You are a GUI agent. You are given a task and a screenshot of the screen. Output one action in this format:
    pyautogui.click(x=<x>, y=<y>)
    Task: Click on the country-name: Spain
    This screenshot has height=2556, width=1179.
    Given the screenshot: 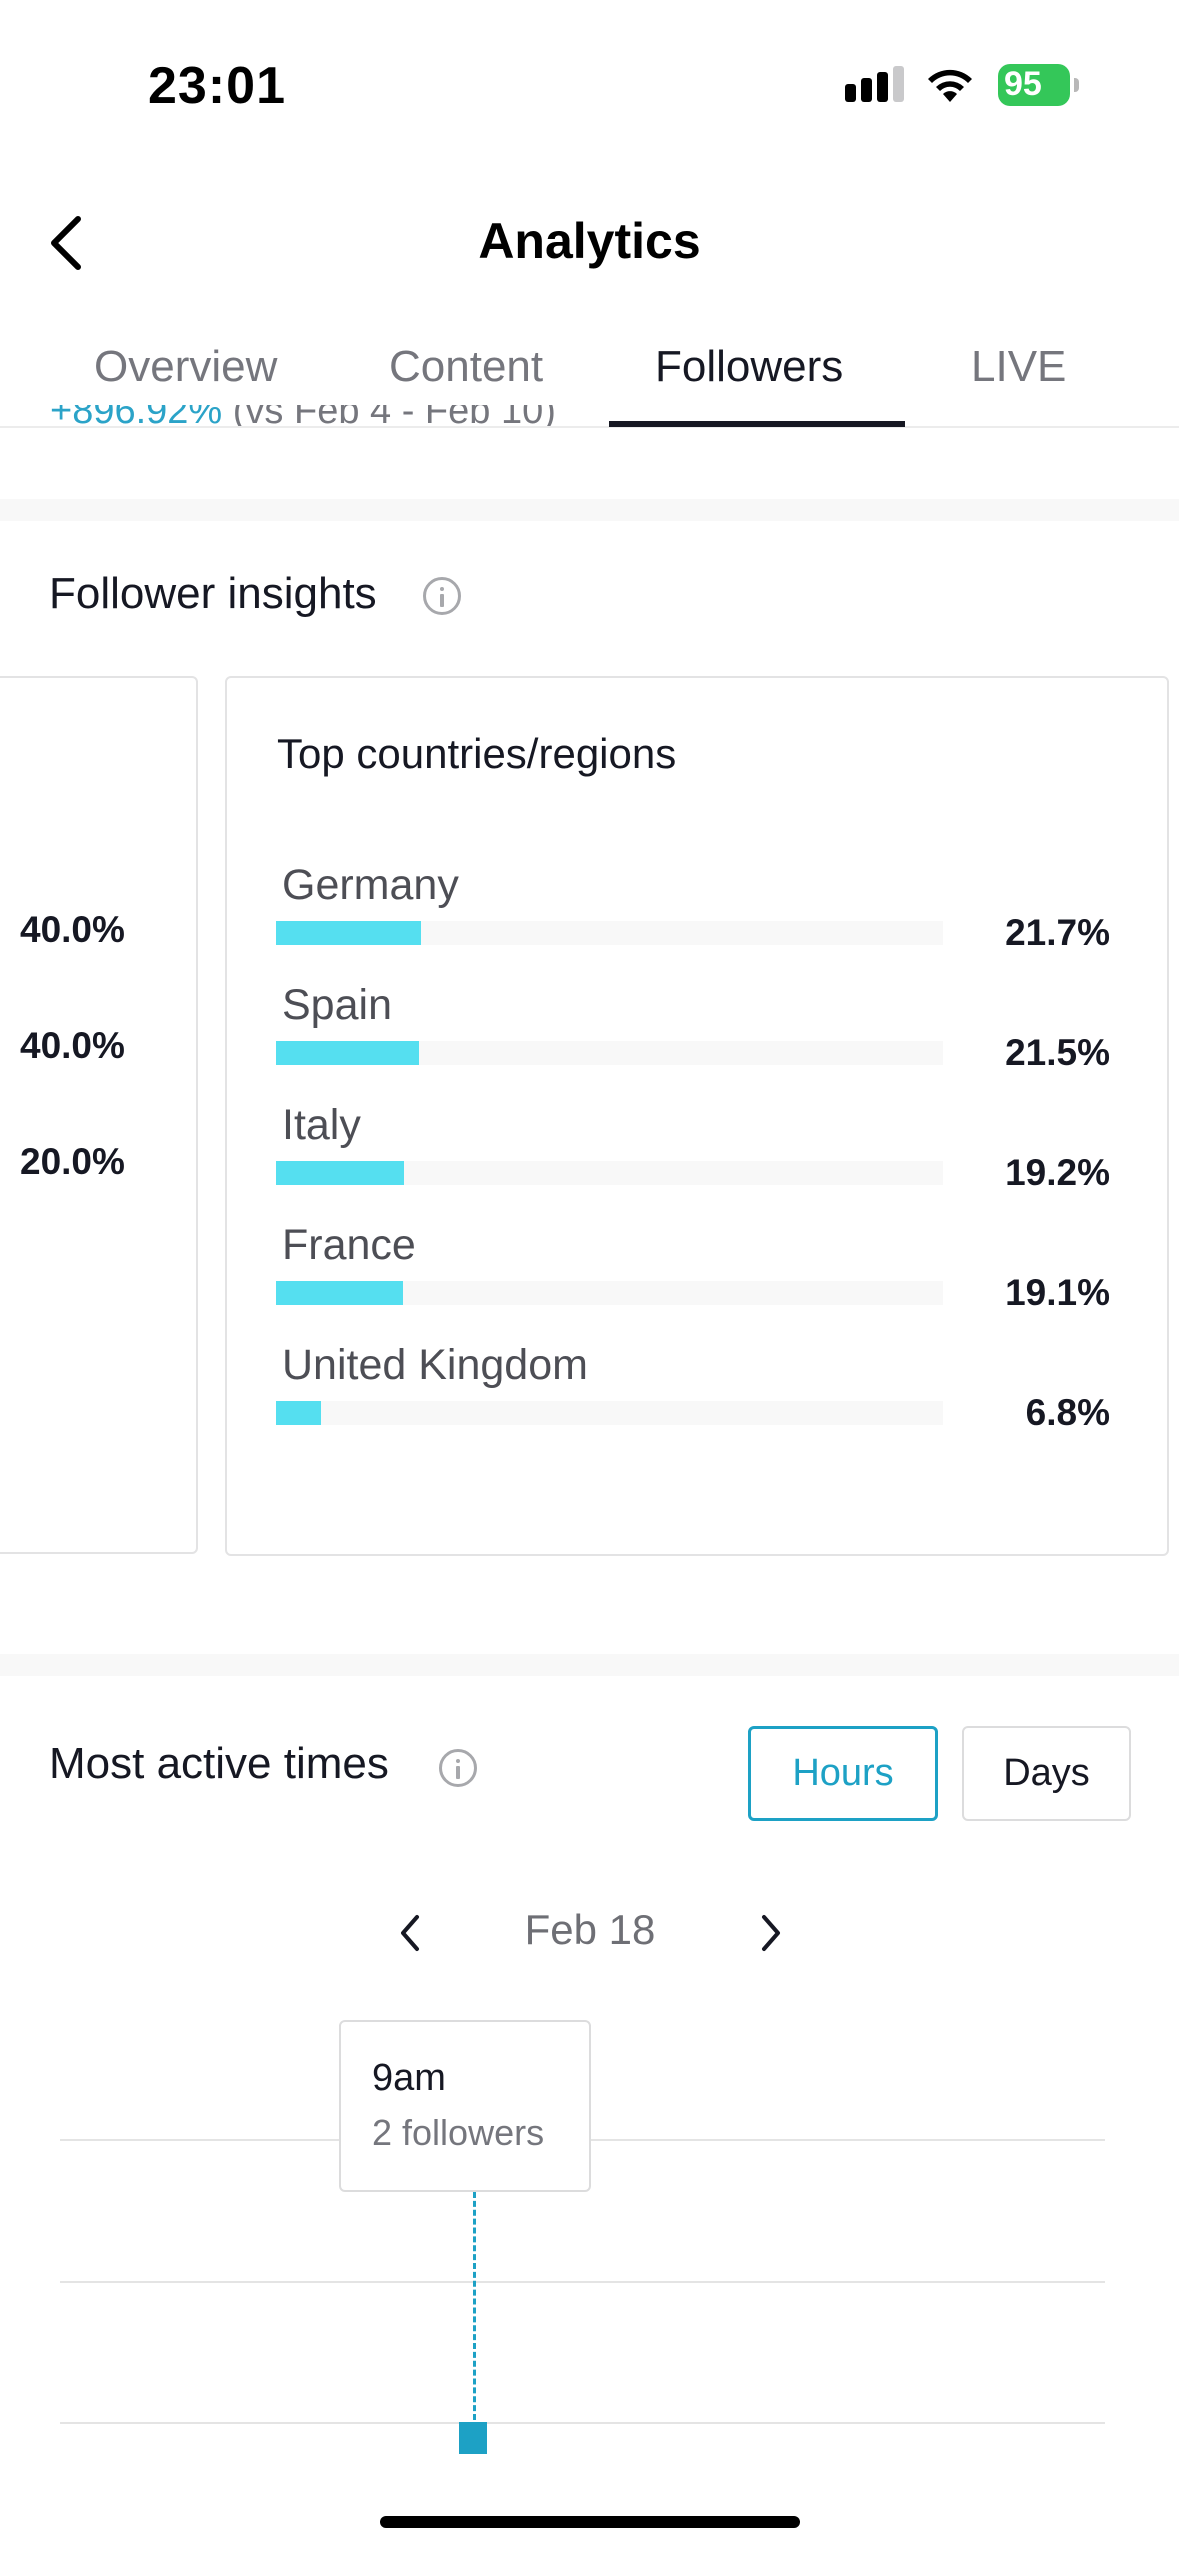 What is the action you would take?
    pyautogui.click(x=337, y=1005)
    